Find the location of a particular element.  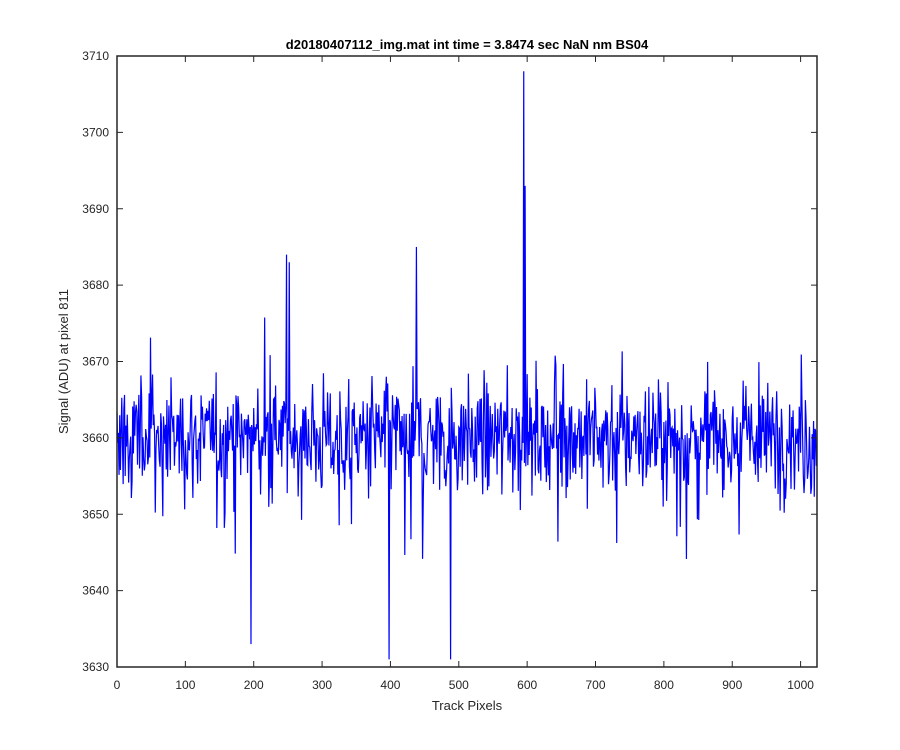

x-tick-label: 300 is located at coordinates (322, 685).